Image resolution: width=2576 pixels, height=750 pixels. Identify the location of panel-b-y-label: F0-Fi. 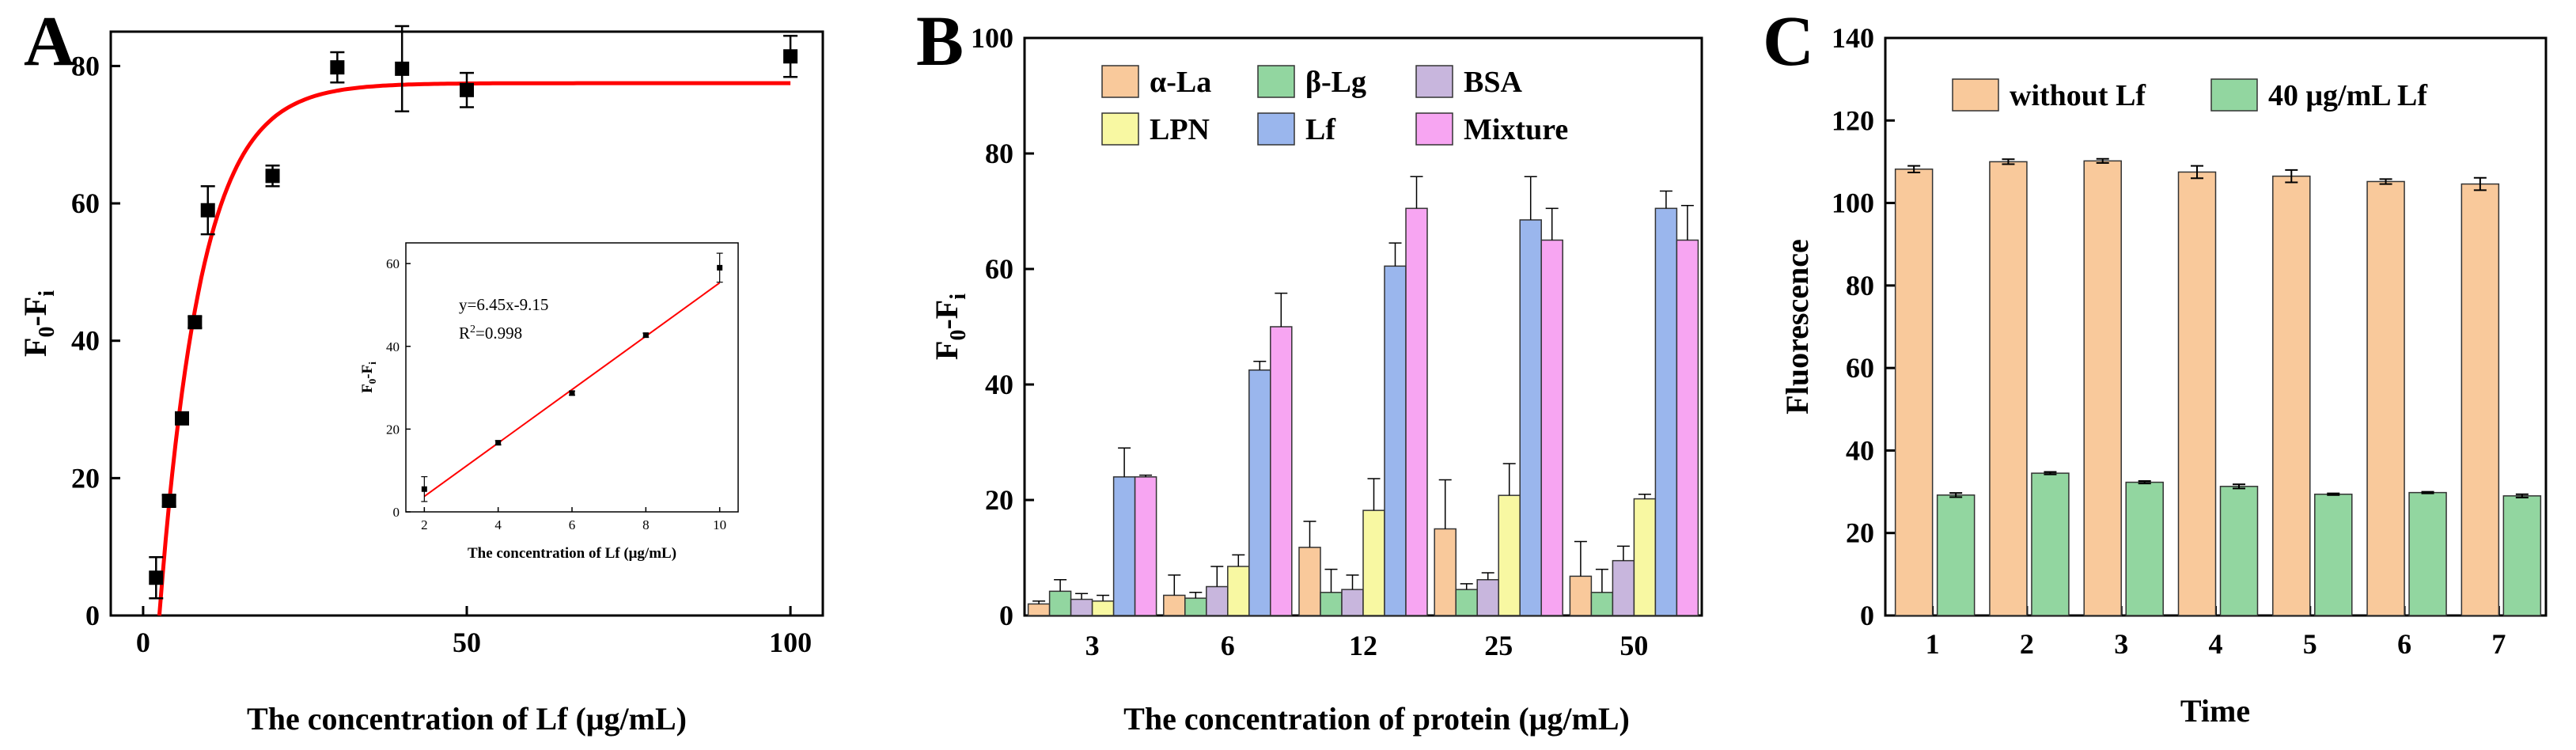
(950, 327).